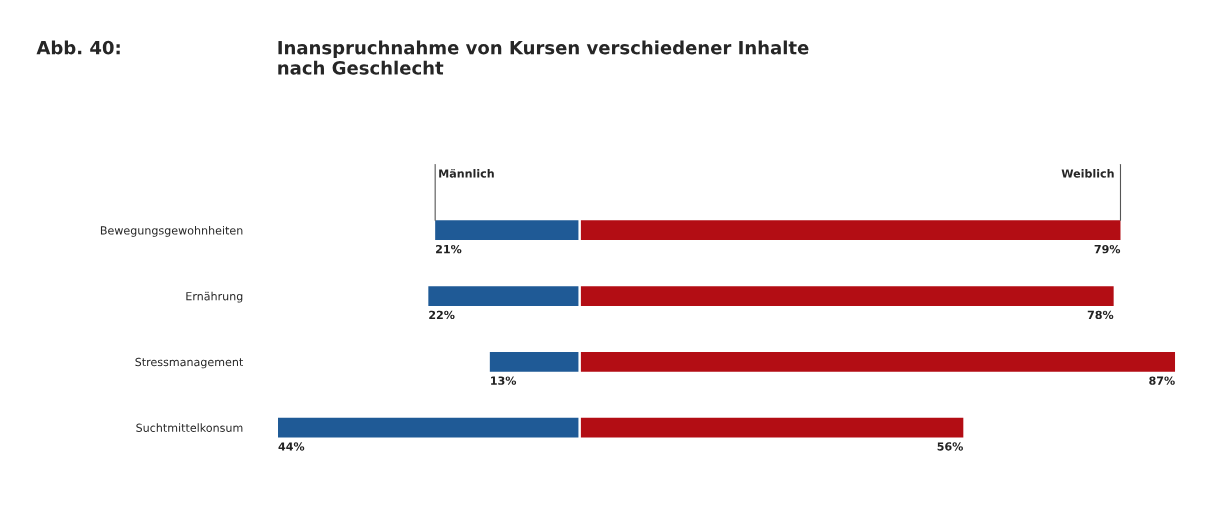  Describe the element at coordinates (1100, 315) in the screenshot. I see `data-label: 78%` at that location.